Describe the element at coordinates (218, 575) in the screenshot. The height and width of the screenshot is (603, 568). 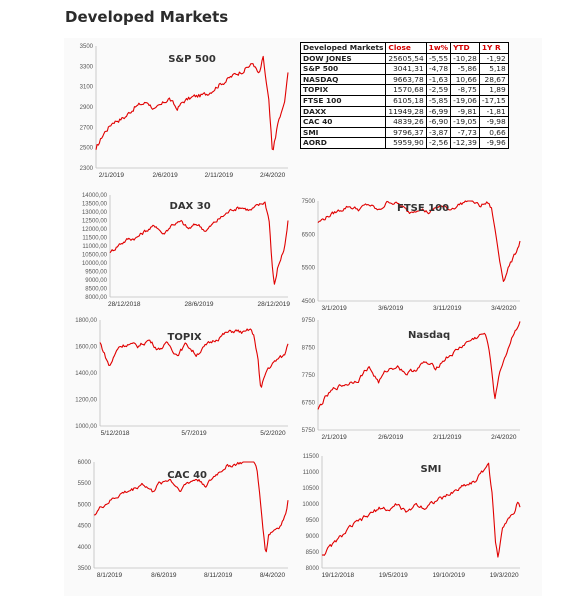
I see `x-tick-label: 8/11/2019` at that location.